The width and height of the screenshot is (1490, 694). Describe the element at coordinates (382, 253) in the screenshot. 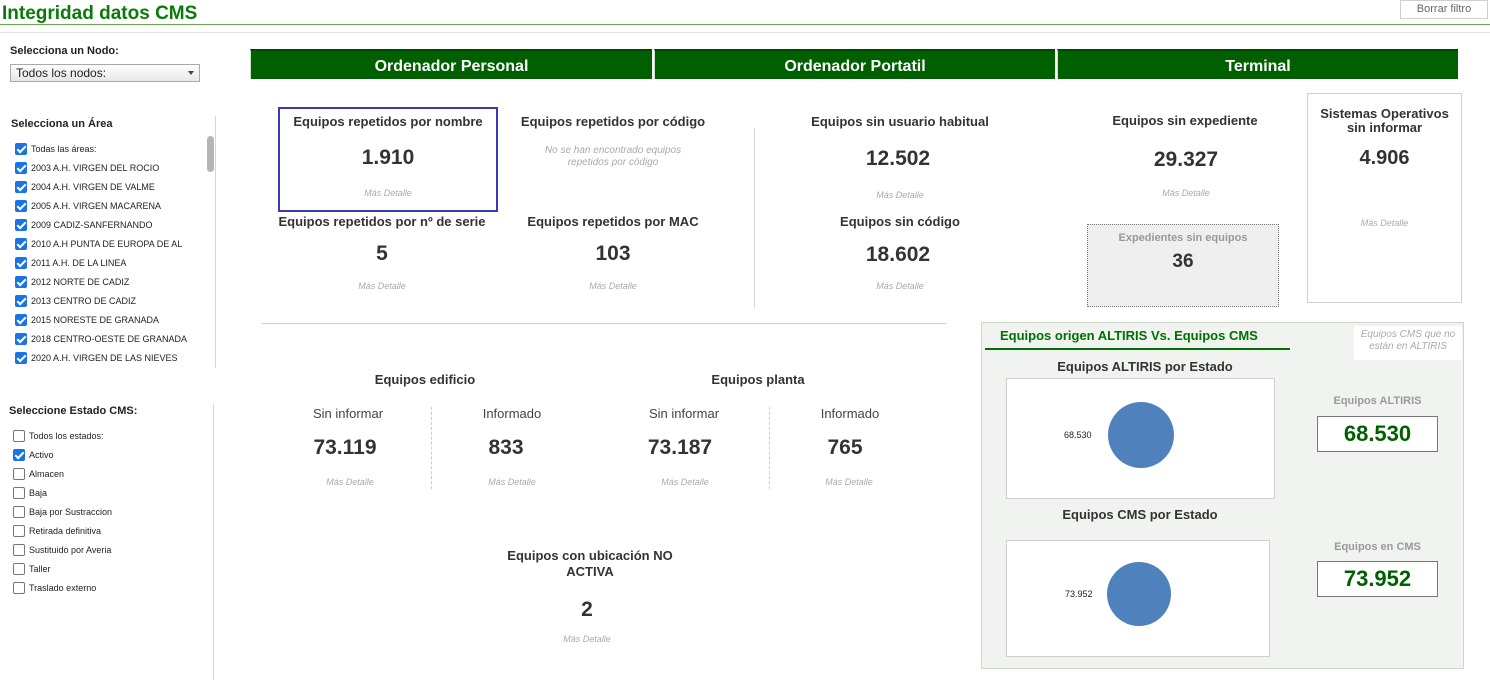

I see `rep-serie-value: 5` at that location.